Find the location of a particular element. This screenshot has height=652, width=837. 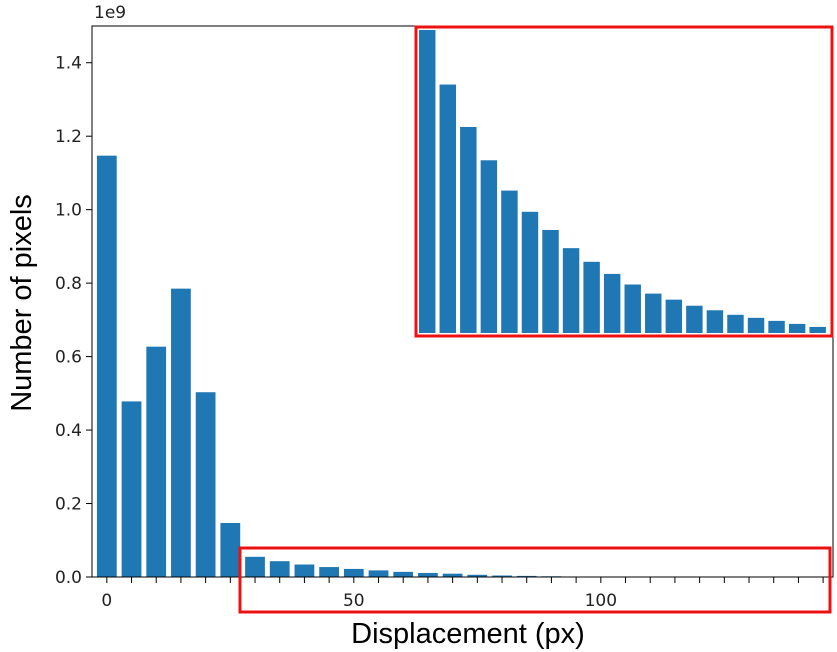

y-axis-multiplier: 1e9 is located at coordinates (110, 13).